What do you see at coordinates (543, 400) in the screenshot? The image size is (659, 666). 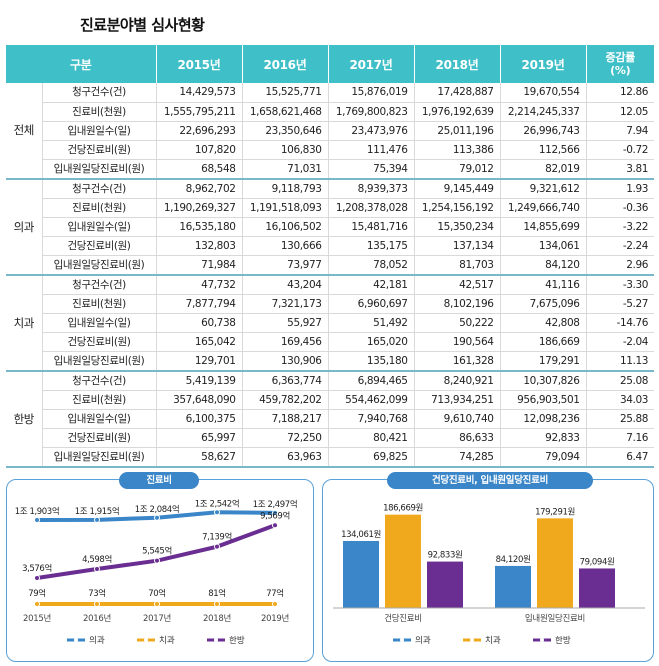 I see `table-cell: 956,903,501` at bounding box center [543, 400].